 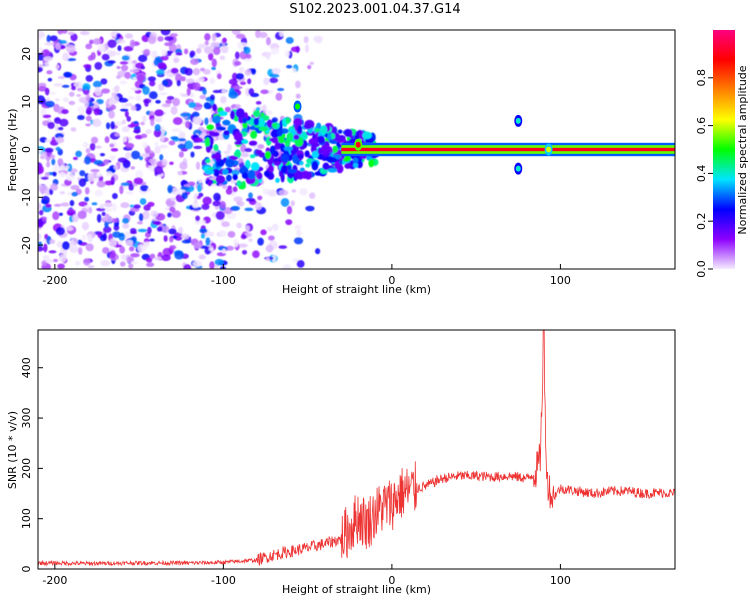 I want to click on y-tick-label: 0, so click(x=26, y=569).